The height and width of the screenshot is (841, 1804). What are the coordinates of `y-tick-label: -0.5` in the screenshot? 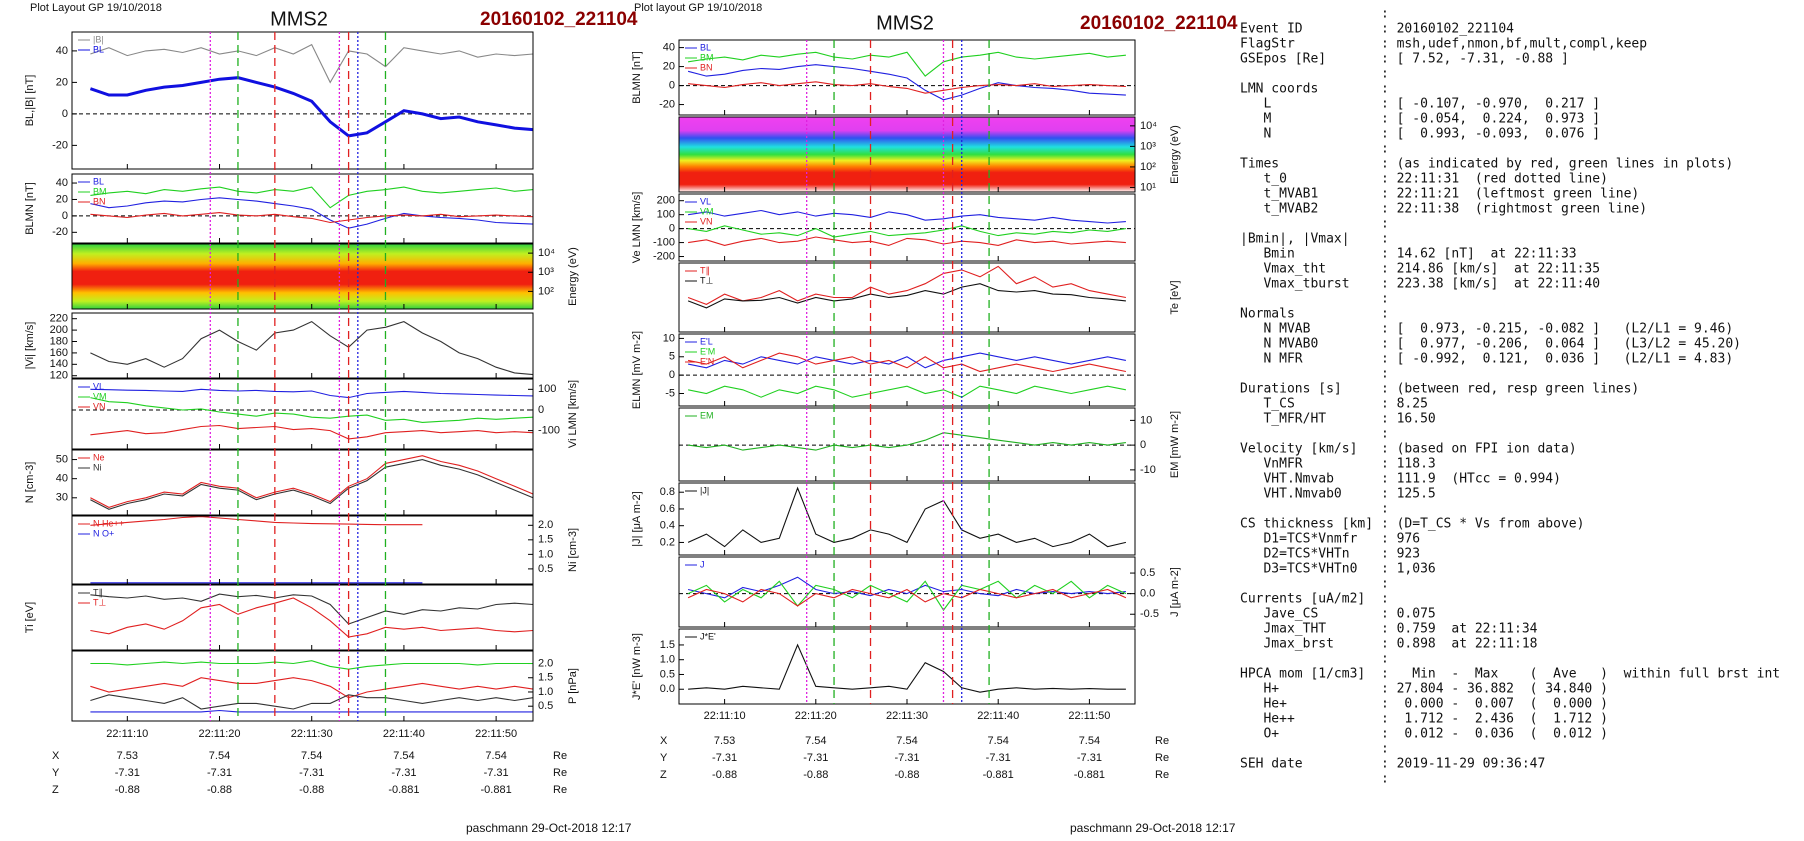 It's located at (1149, 614).